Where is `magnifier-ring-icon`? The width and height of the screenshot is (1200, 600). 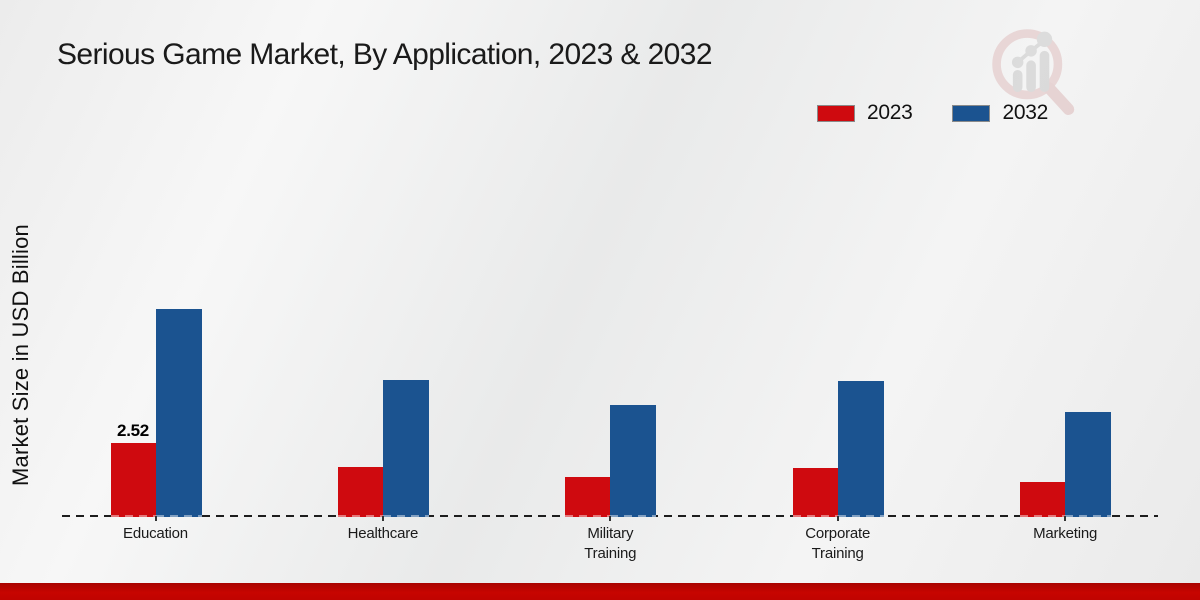
magnifier-ring-icon is located at coordinates (1027, 64).